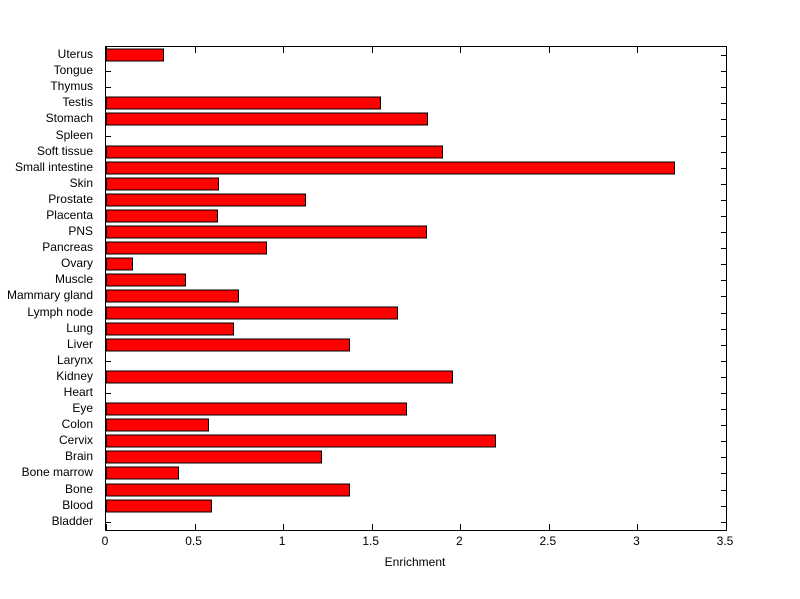  What do you see at coordinates (267, 119) in the screenshot?
I see `bar-stomach` at bounding box center [267, 119].